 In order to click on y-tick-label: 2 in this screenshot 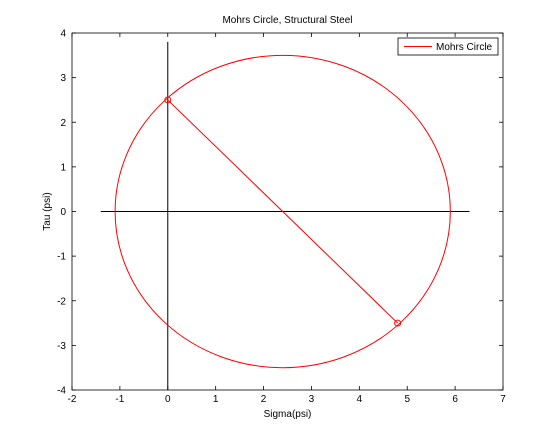, I will do `click(63, 123)`.